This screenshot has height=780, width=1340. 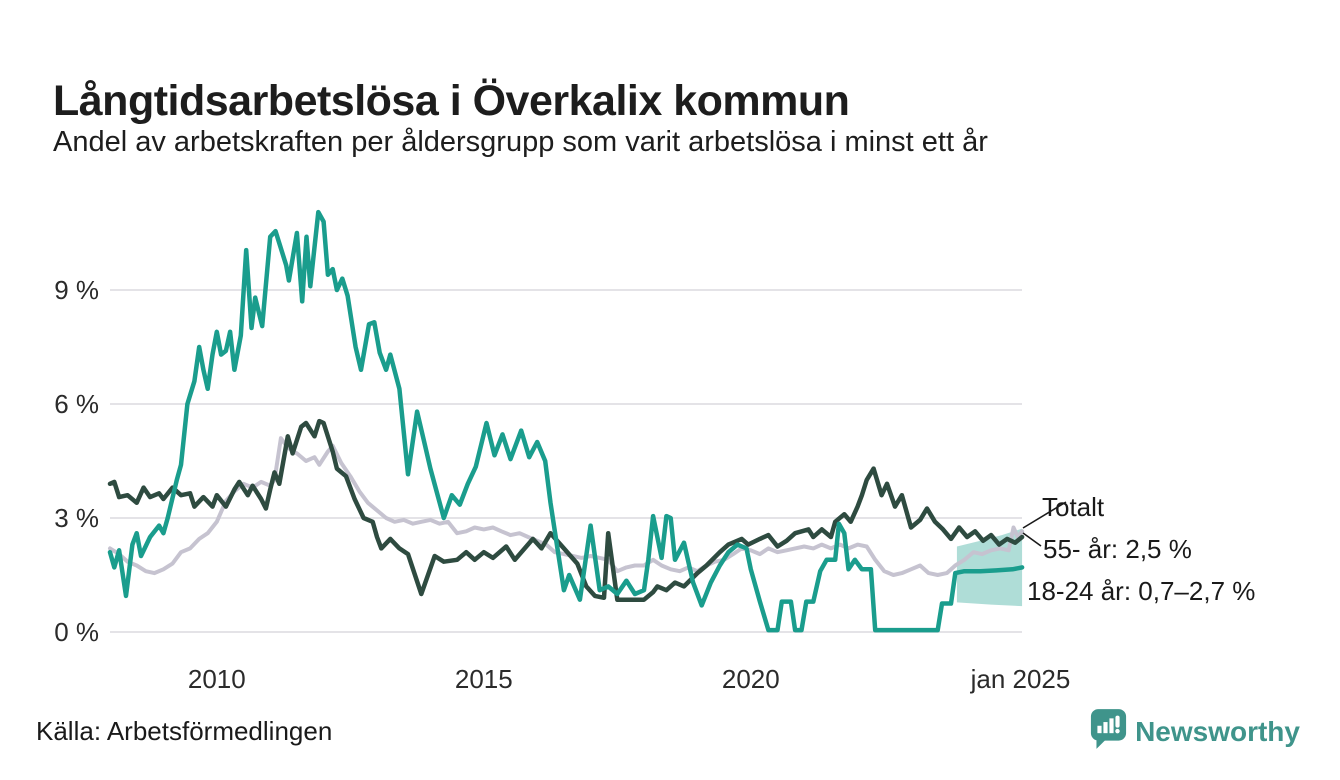 What do you see at coordinates (184, 731) in the screenshot?
I see `source-credit: Källa: Arbetsförmedlingen` at bounding box center [184, 731].